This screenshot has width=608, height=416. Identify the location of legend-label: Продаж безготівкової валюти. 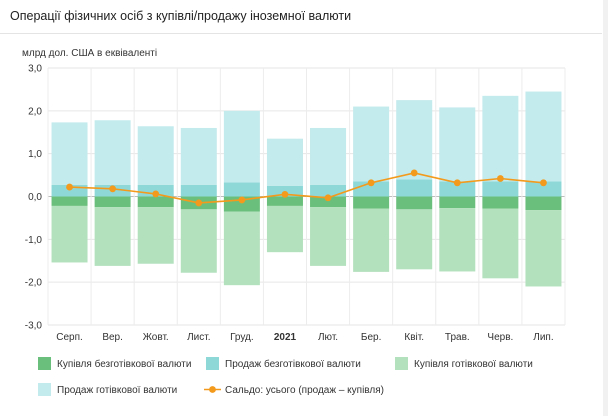
(293, 364).